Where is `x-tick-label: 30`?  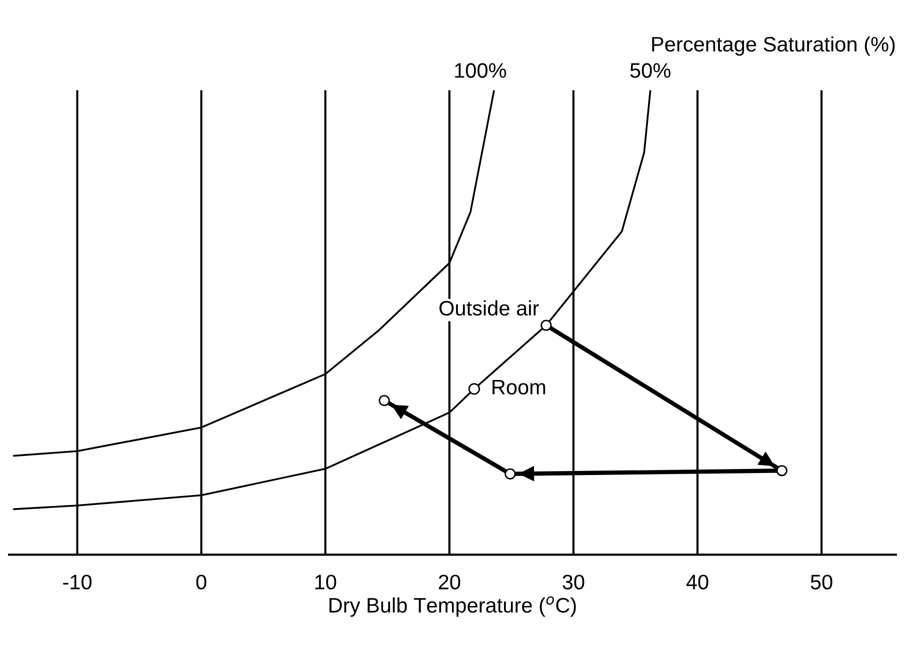
x-tick-label: 30 is located at coordinates (573, 582).